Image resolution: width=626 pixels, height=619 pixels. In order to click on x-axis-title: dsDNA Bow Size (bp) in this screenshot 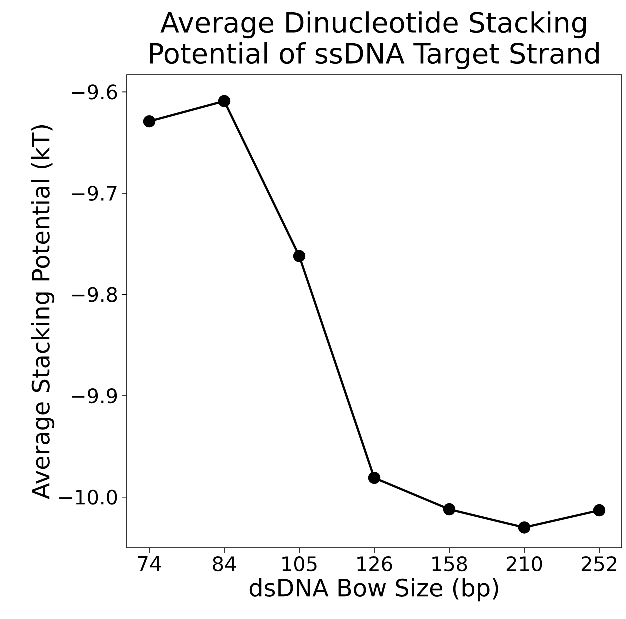, I will do `click(374, 590)`.